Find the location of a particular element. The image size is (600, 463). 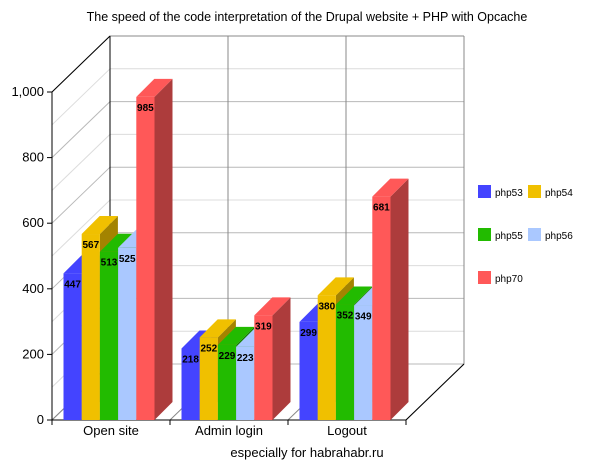

floor-edge is located at coordinates (435, 392).